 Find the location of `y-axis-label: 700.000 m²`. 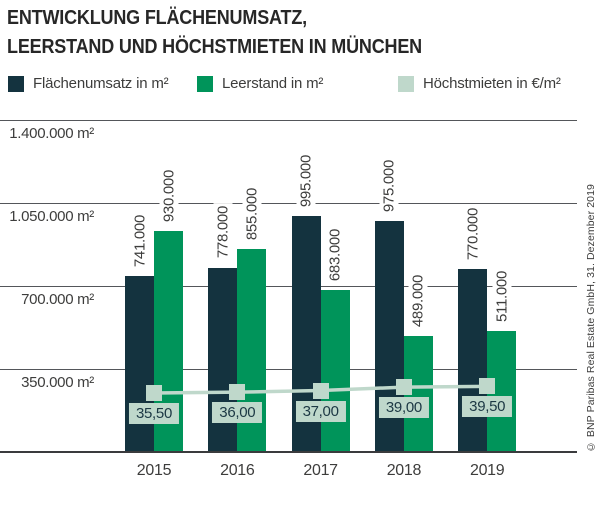

y-axis-label: 700.000 m² is located at coordinates (57, 299).